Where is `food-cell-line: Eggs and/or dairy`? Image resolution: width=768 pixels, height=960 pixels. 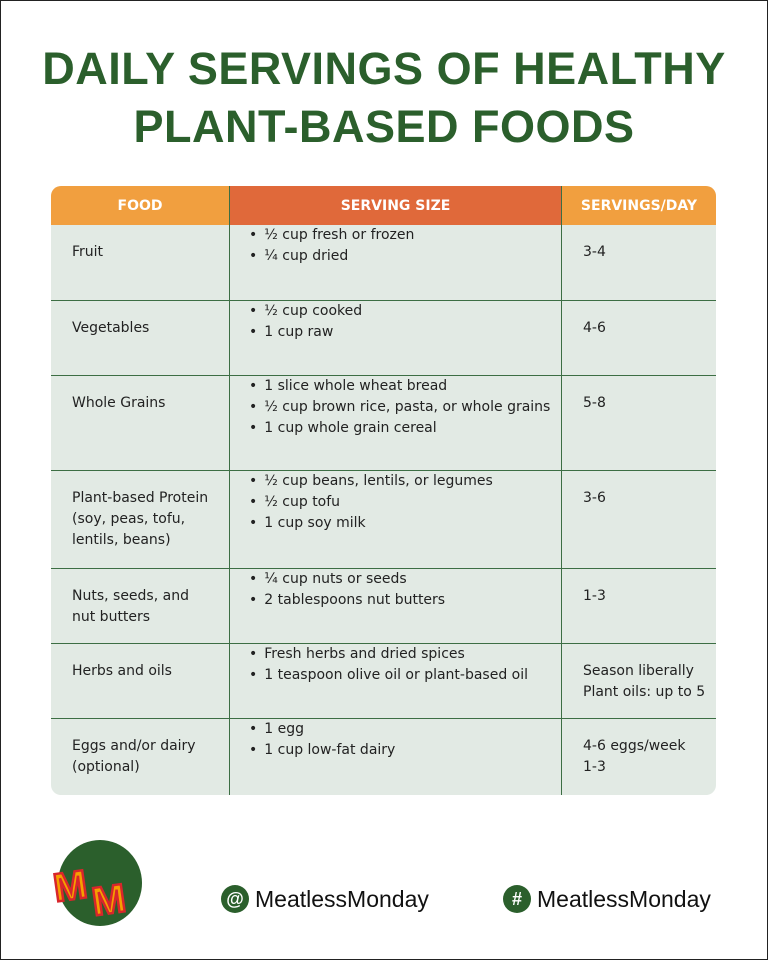 food-cell-line: Eggs and/or dairy is located at coordinates (134, 746).